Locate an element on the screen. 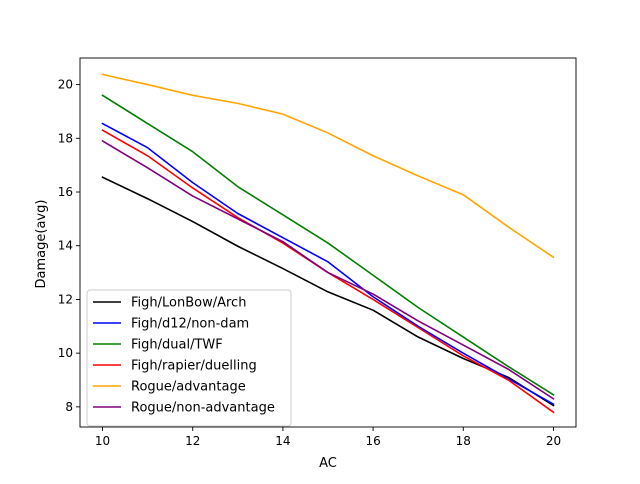 The image size is (640, 484). y-tick-label: 20 is located at coordinates (65, 85).